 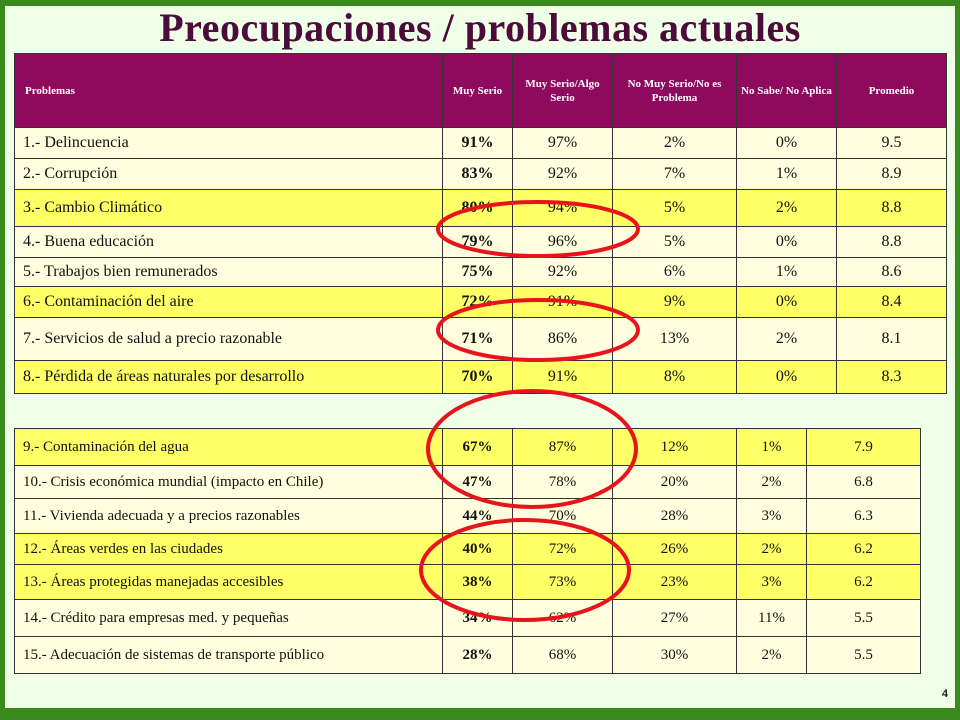 I want to click on cell-promedio: 8.9, so click(x=891, y=174).